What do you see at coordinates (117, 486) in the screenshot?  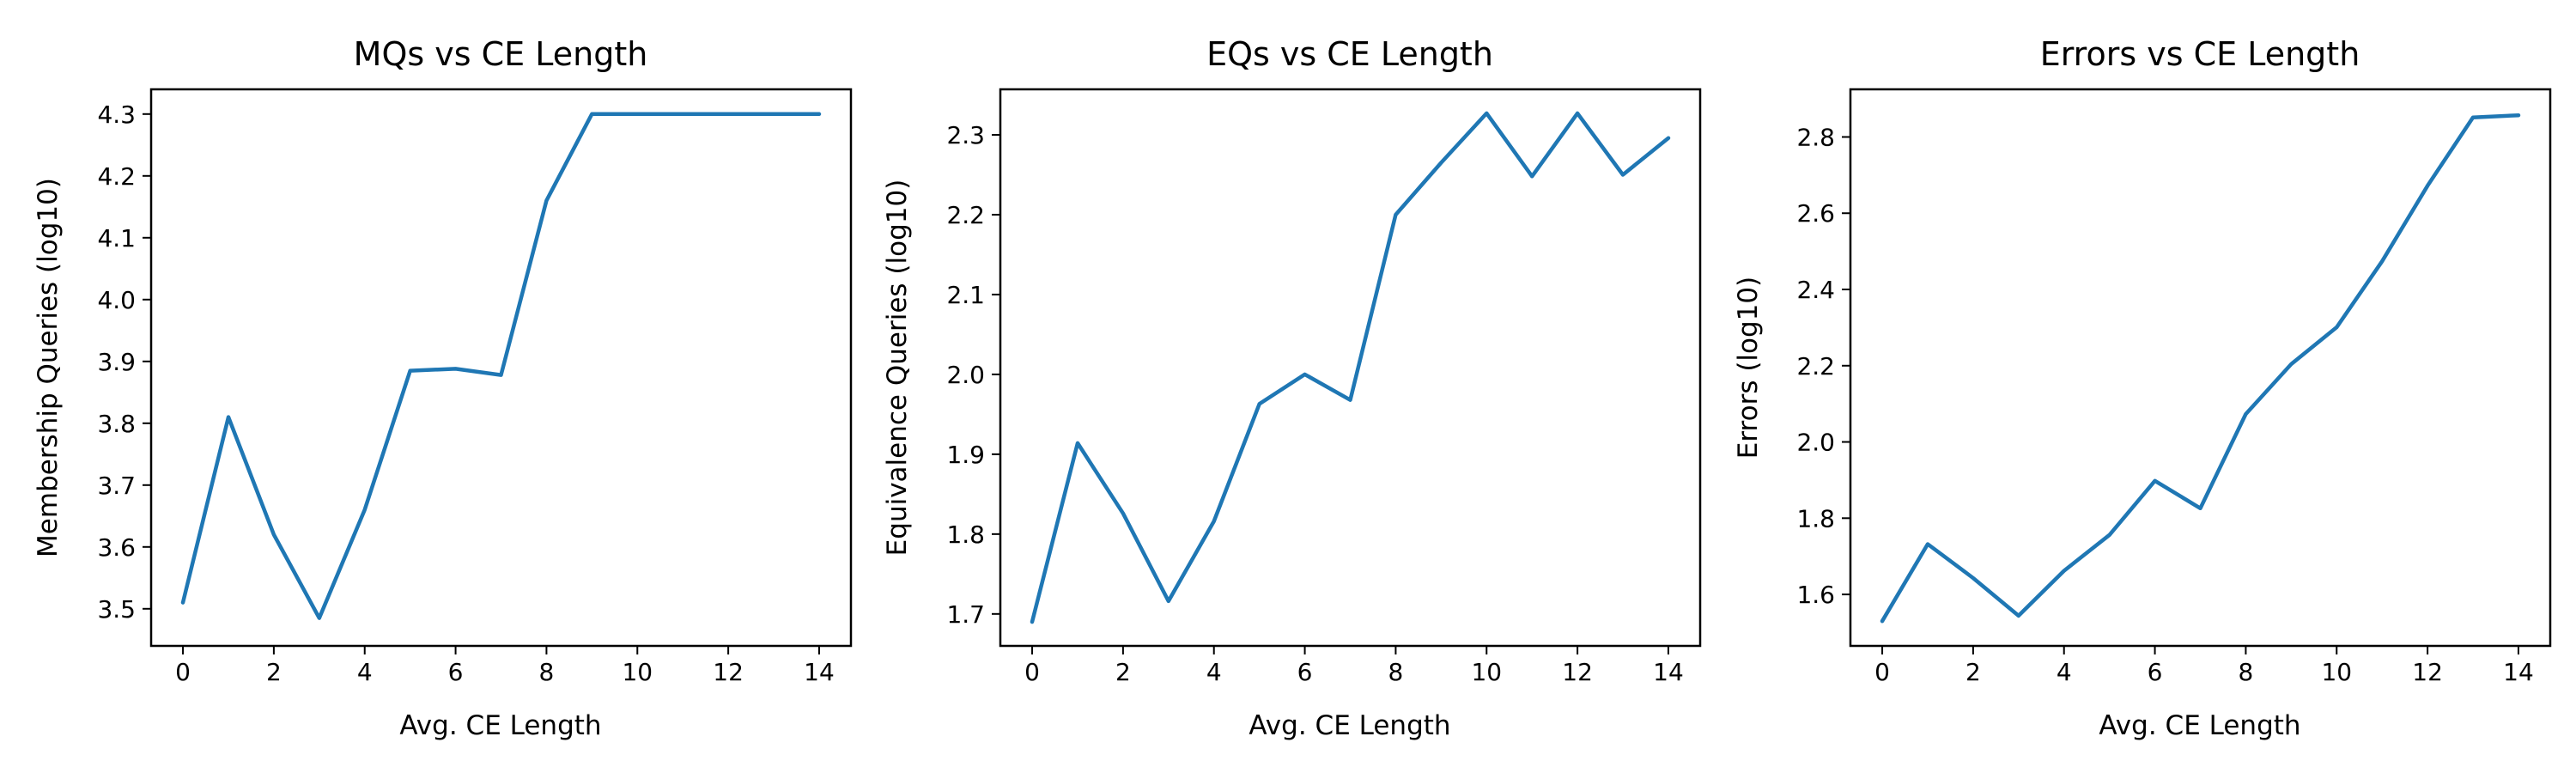 I see `y-tick-label: 3.7` at bounding box center [117, 486].